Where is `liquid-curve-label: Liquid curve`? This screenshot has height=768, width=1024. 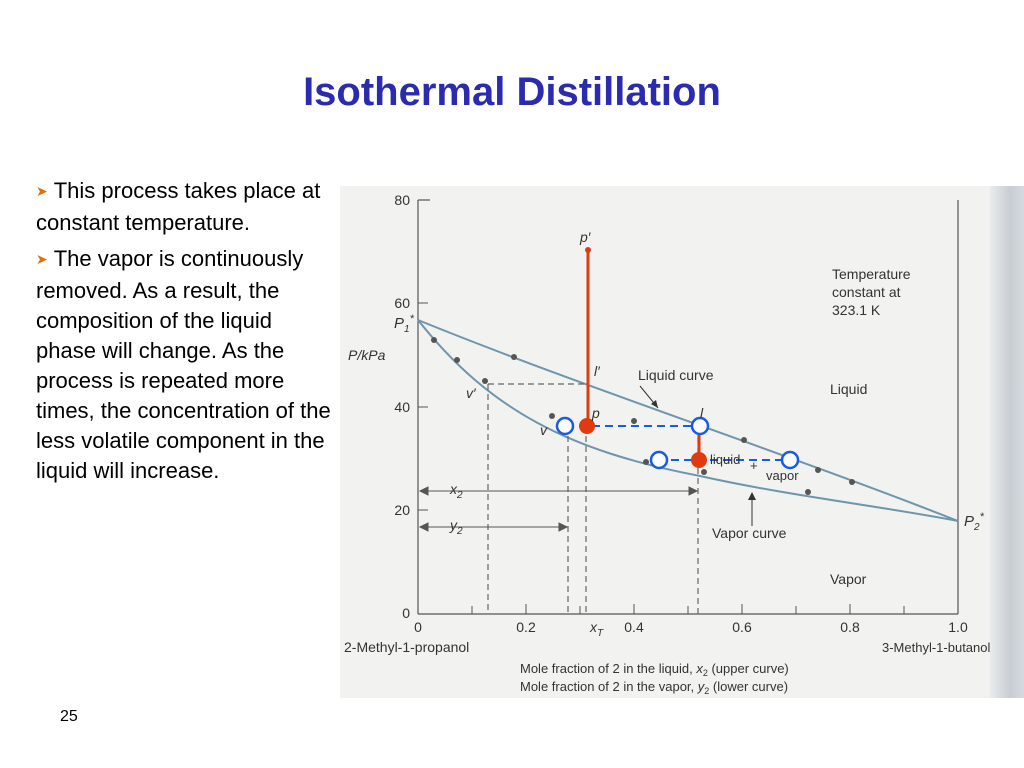
liquid-curve-label: Liquid curve is located at coordinates (676, 375).